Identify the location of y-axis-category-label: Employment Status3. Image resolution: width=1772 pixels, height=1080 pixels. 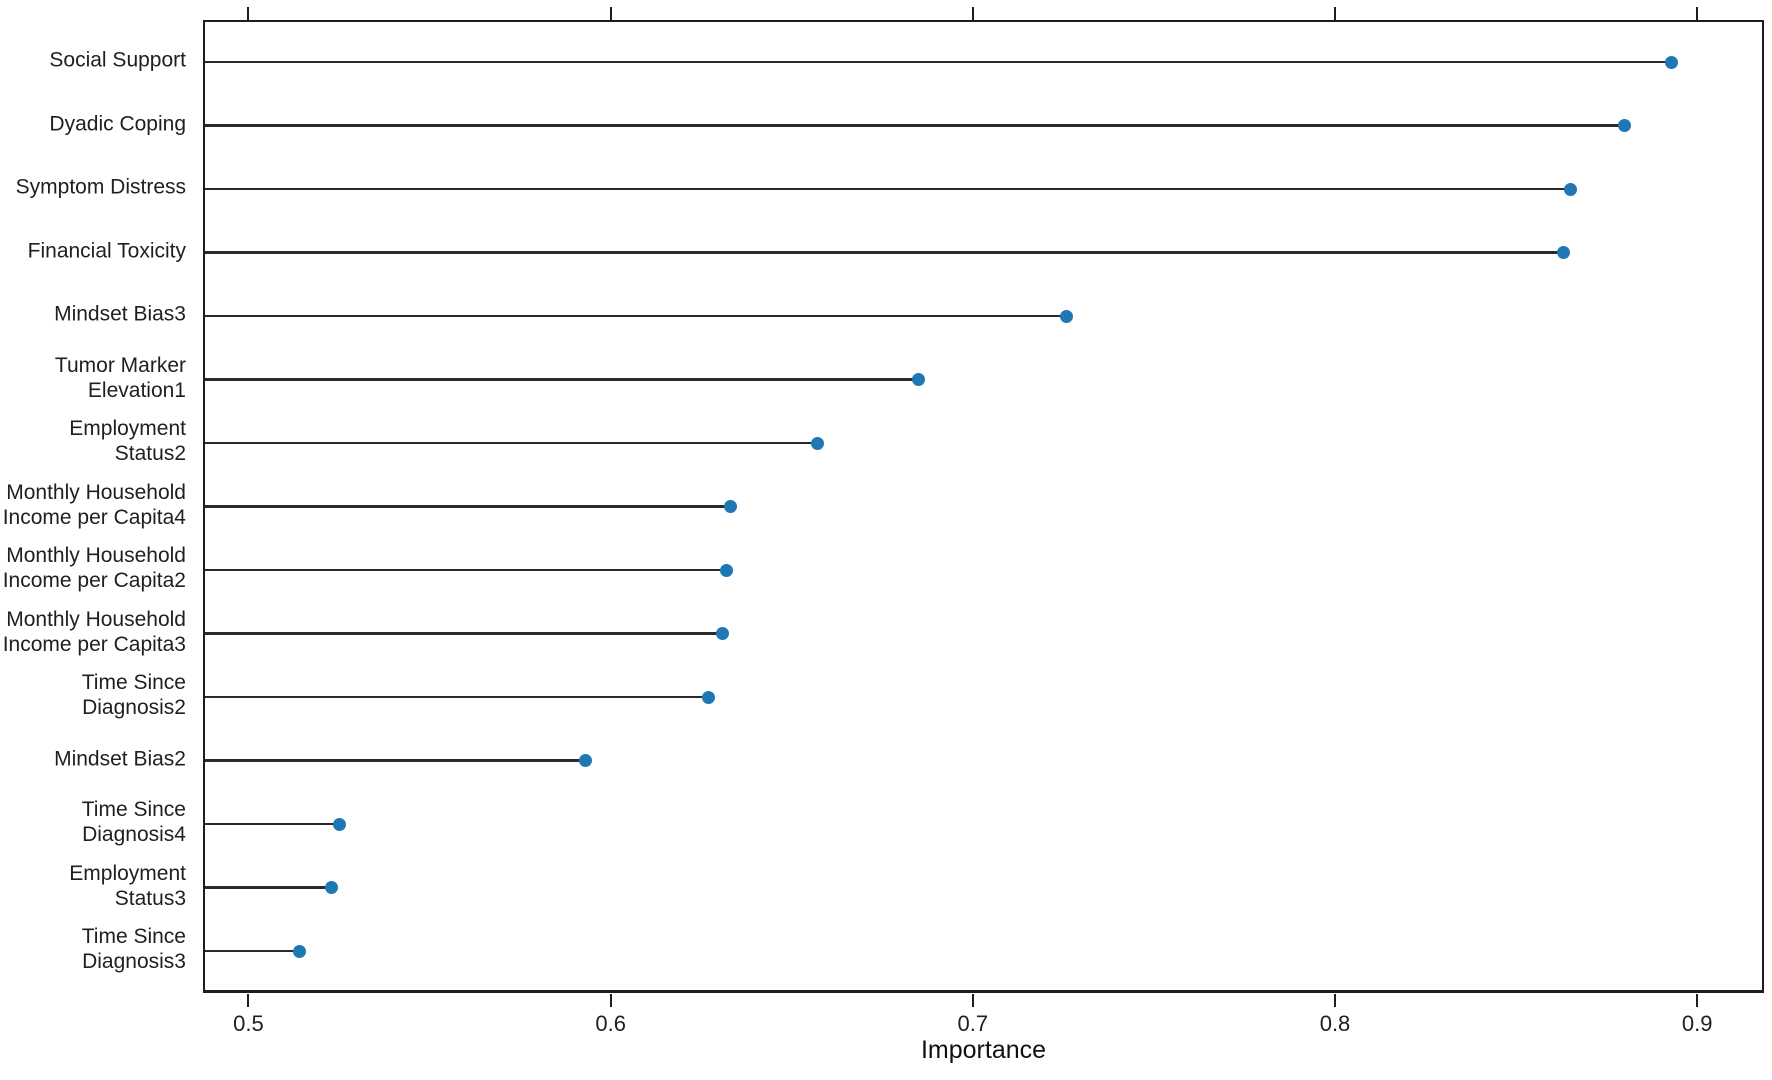
(127, 885).